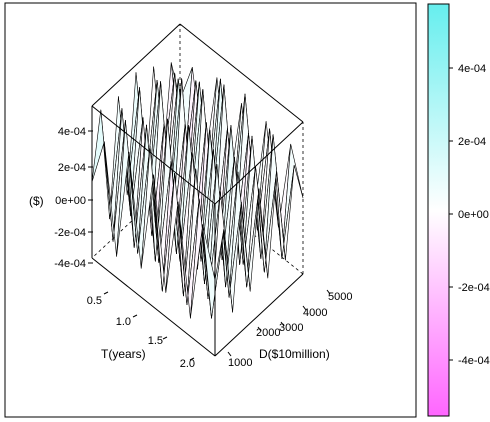 The width and height of the screenshot is (490, 422). I want to click on colorbar-tick: 2e-04, so click(467, 142).